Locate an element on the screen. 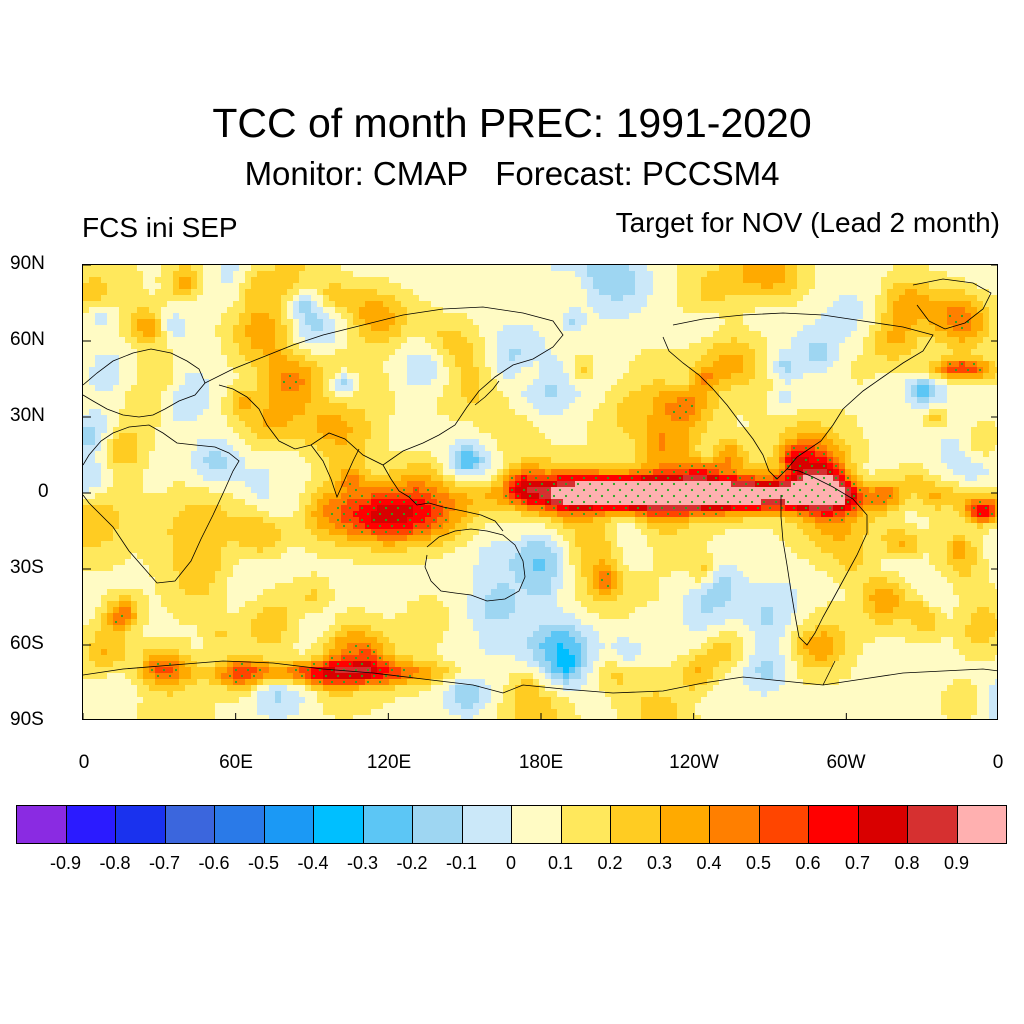 This screenshot has height=1024, width=1024. lat-label-eq: 0 is located at coordinates (43, 491).